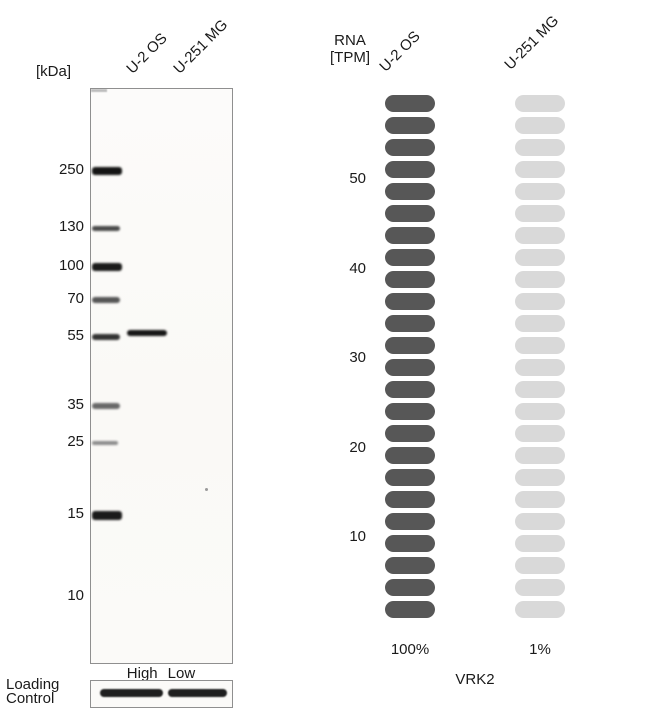 This screenshot has width=650, height=708. I want to click on expression-level-row: High Low, so click(161, 674).